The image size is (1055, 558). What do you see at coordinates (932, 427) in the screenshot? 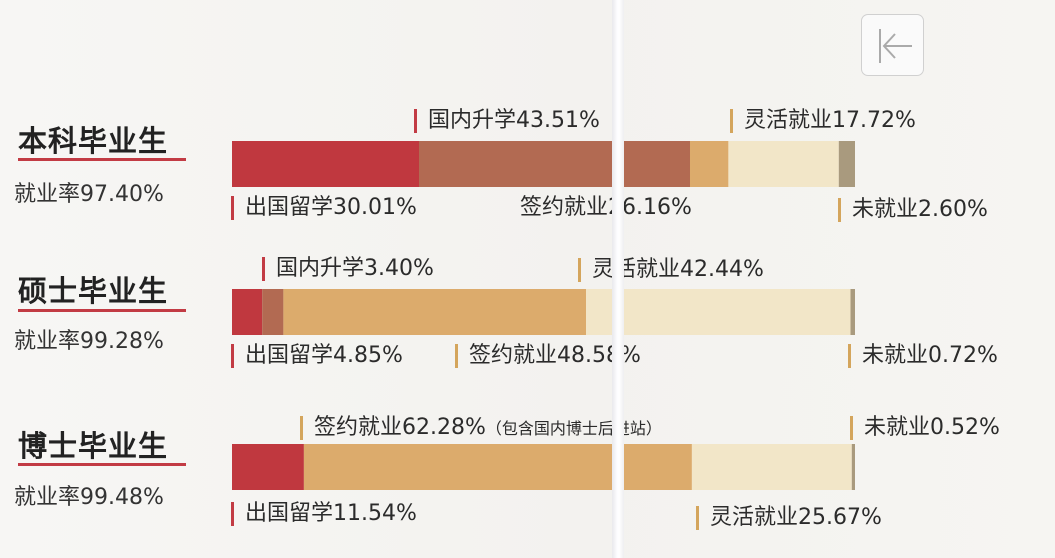
I see `data-label-text: 未就业0.52%` at bounding box center [932, 427].